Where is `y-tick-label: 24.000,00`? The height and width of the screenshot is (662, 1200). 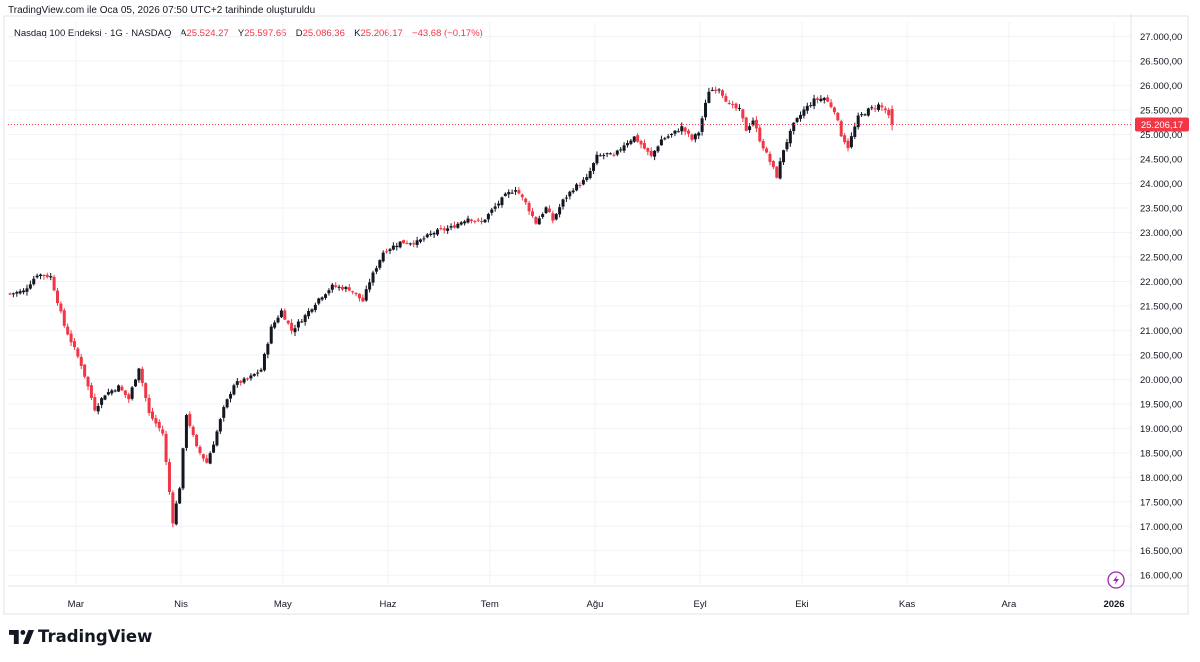
y-tick-label: 24.000,00 is located at coordinates (1161, 184).